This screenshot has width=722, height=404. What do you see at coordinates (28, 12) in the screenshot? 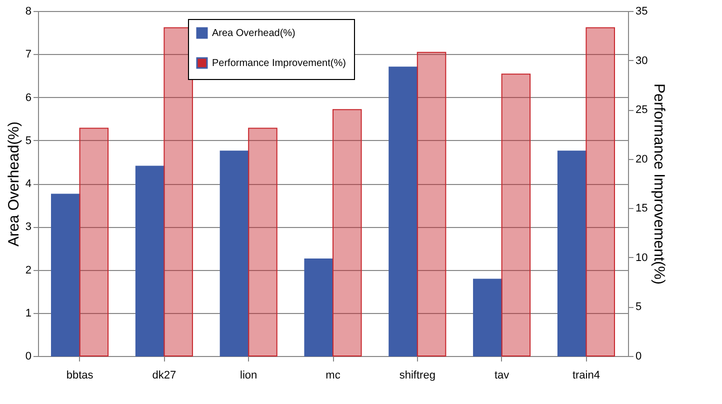
I see `y-tick-label: 8` at bounding box center [28, 12].